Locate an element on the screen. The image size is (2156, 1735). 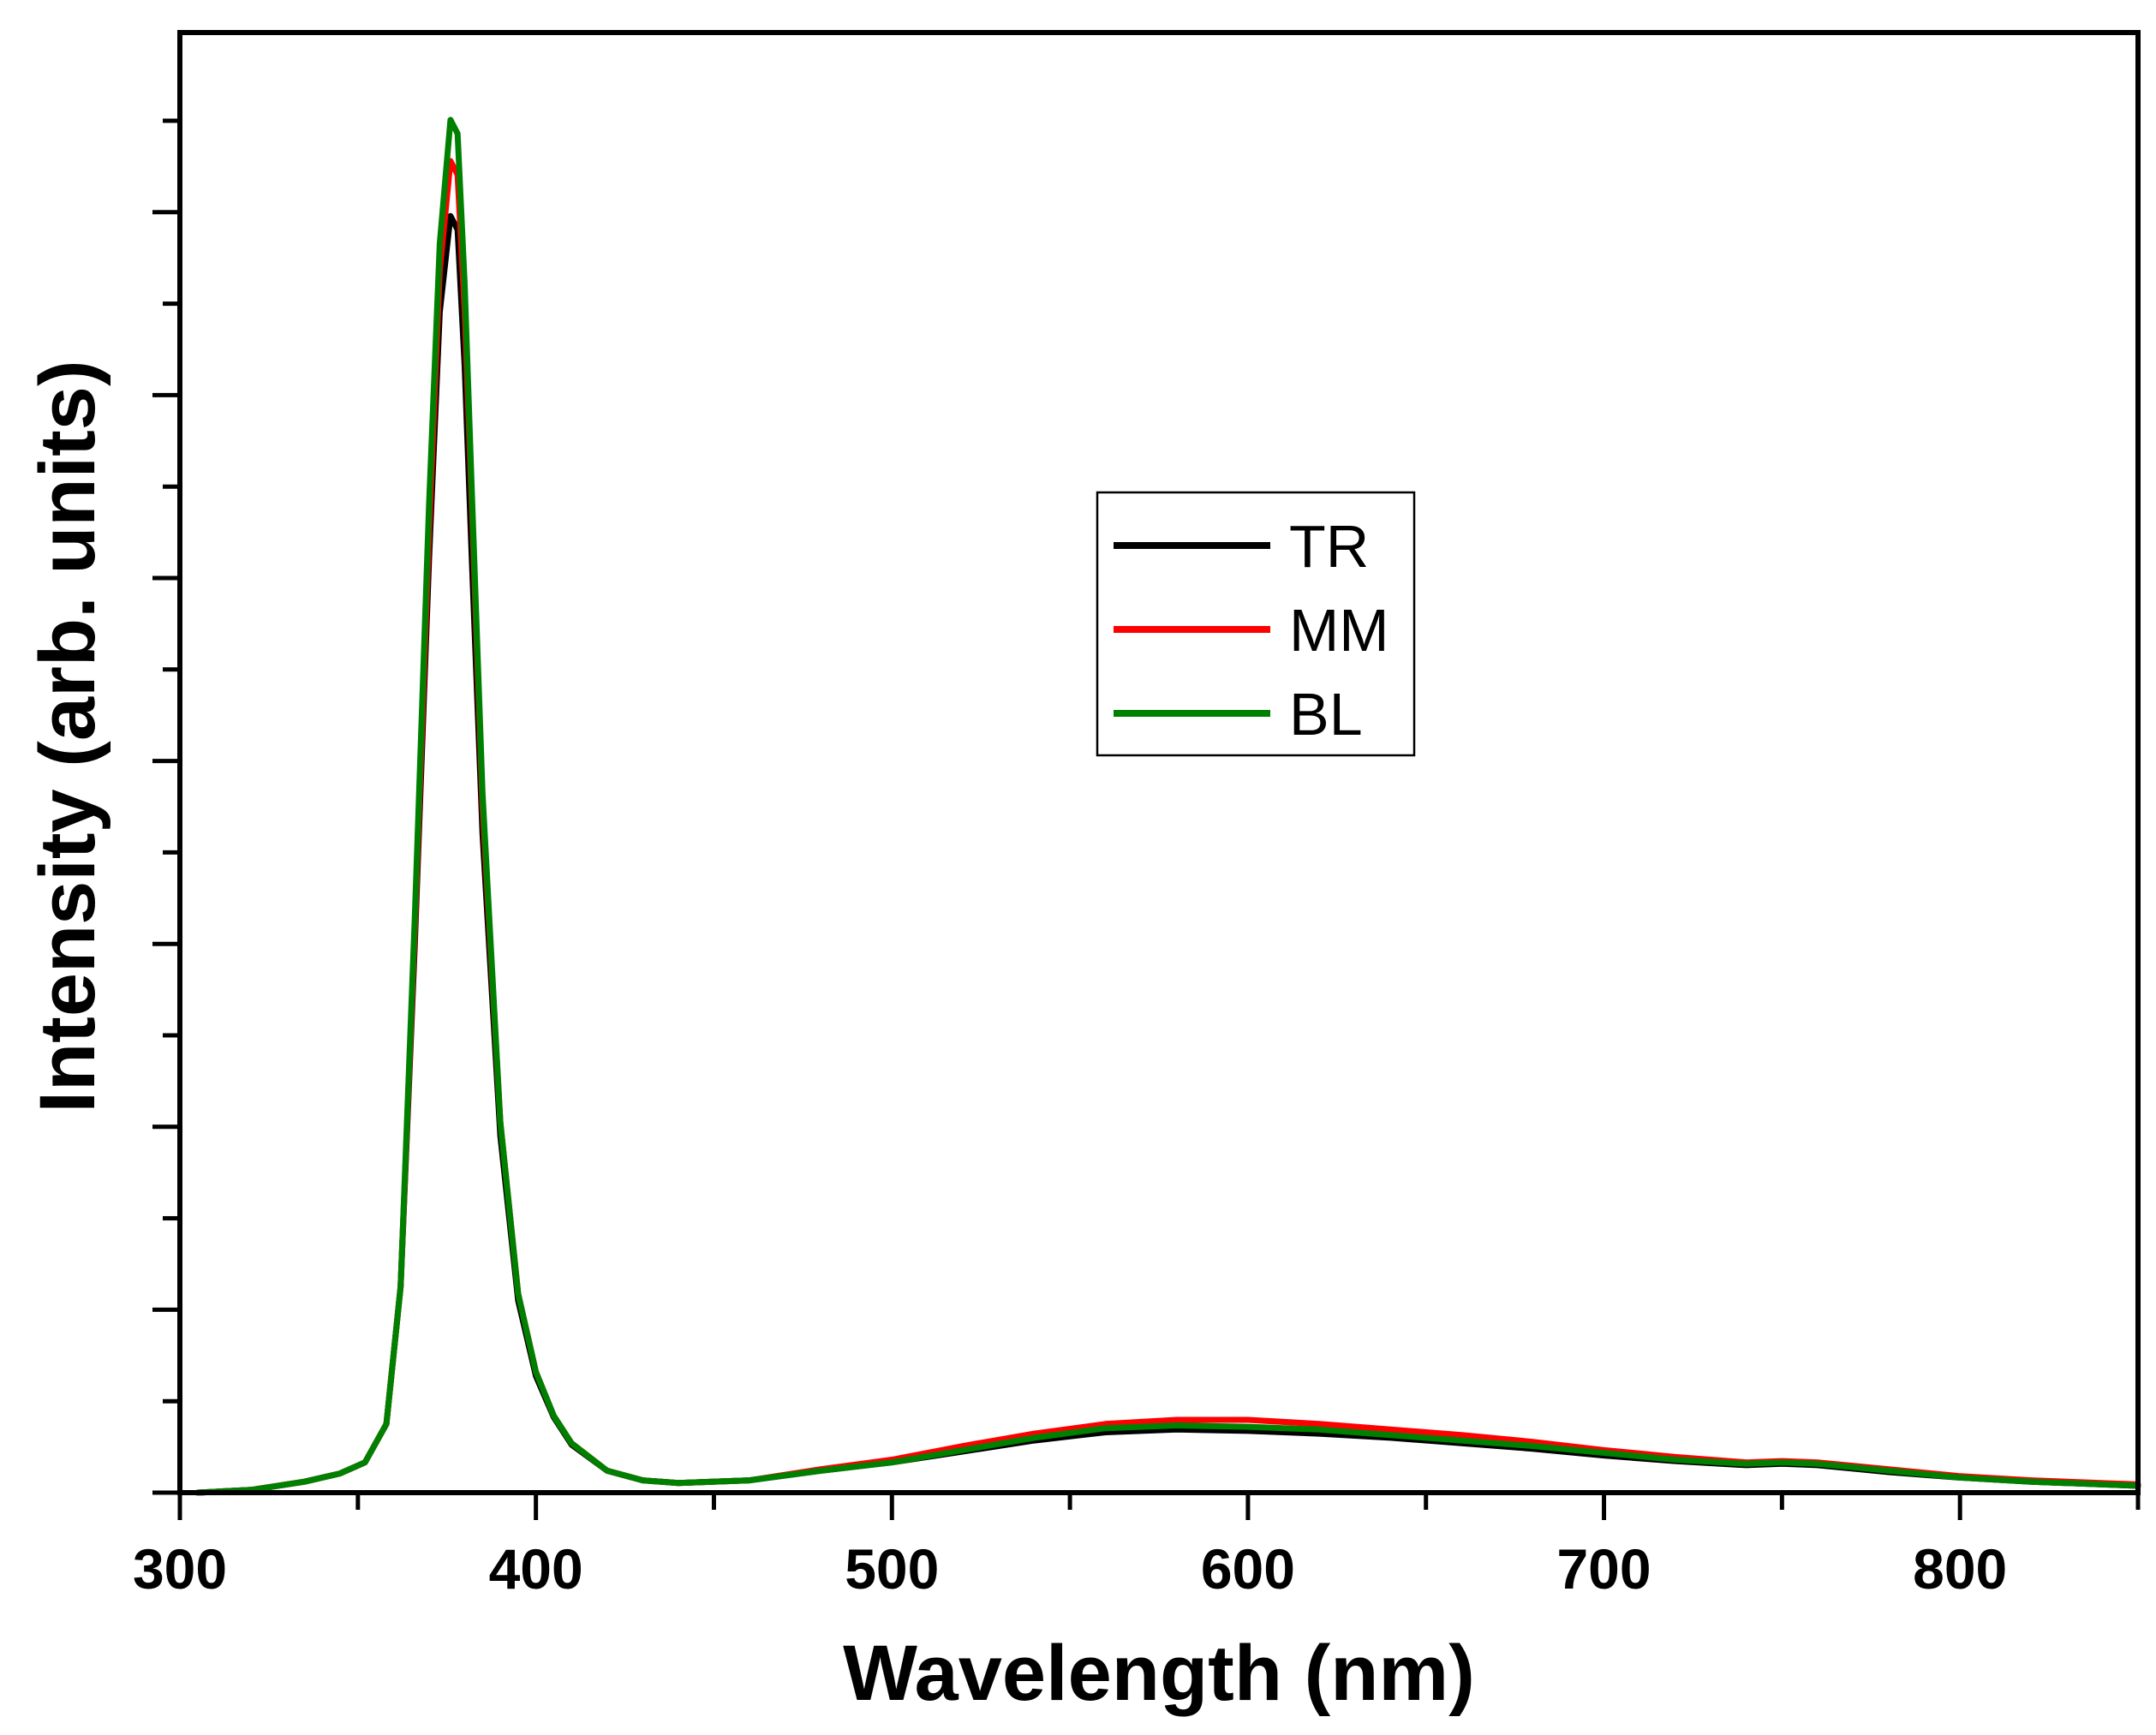
legend: TR MM BL is located at coordinates (1256, 624).